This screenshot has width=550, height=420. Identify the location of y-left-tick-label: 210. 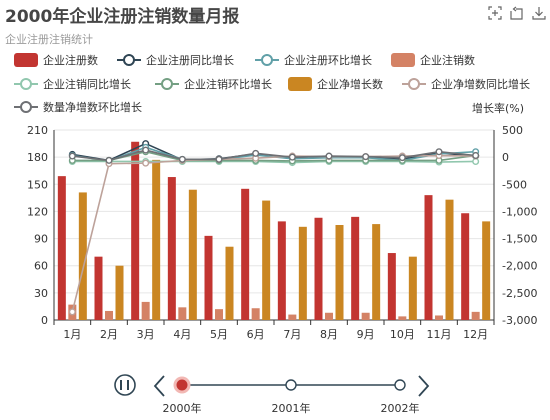
(37, 130).